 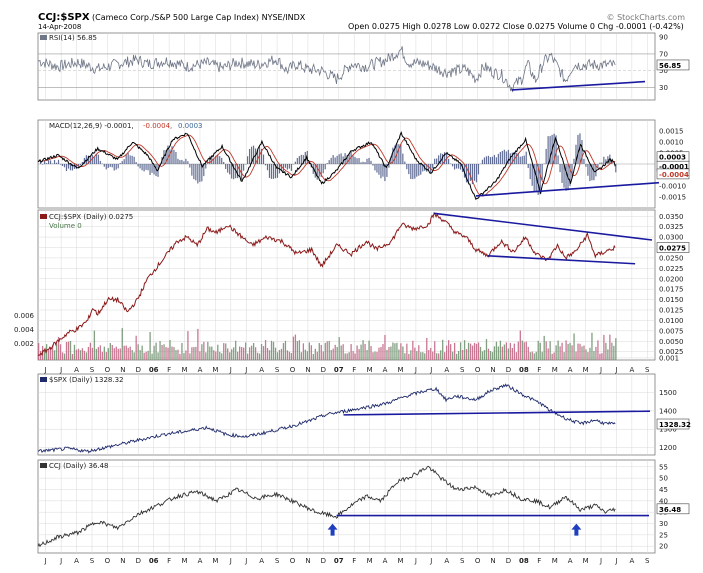 What do you see at coordinates (92, 561) in the screenshot?
I see `ccj-x-tick: S` at bounding box center [92, 561].